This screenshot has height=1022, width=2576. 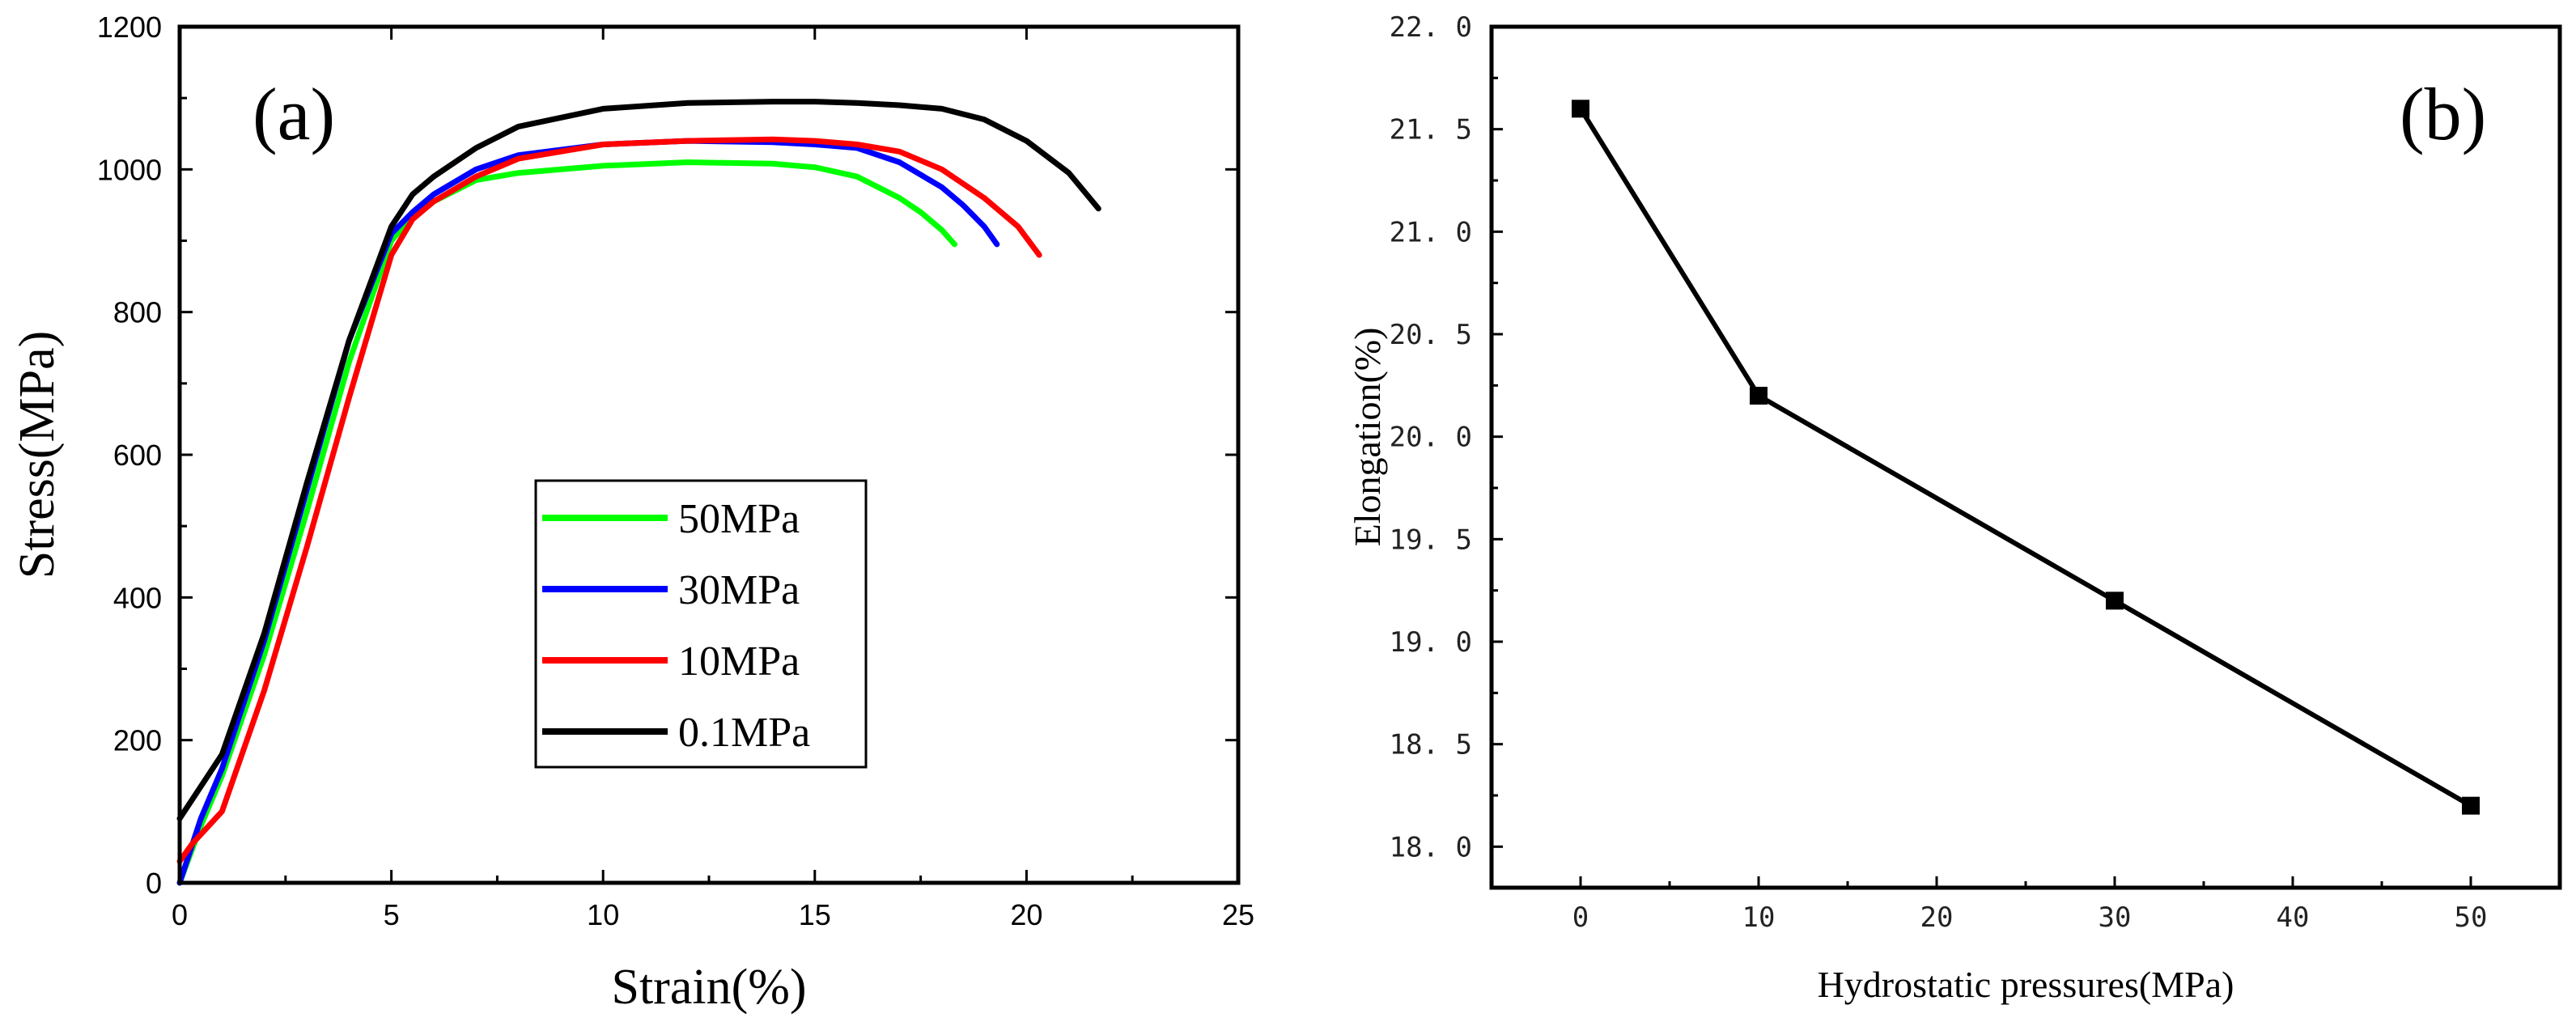 I want to click on y-tick-label-b: 20. 5, so click(x=1431, y=335).